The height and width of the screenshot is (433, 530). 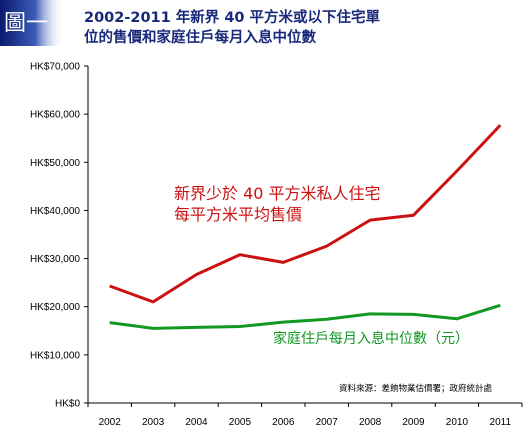 I want to click on x-tick-label: 2007, so click(x=327, y=422).